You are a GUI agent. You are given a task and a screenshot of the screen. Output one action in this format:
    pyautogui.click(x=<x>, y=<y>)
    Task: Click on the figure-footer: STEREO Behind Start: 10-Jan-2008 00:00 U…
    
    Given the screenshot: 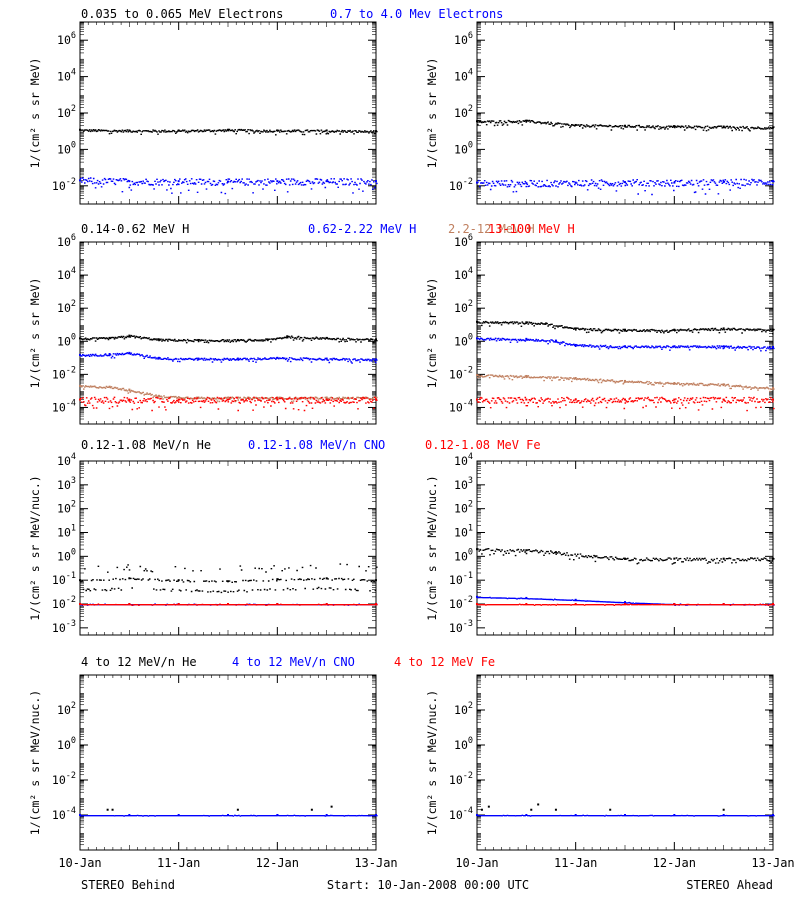 What is the action you would take?
    pyautogui.click(x=427, y=885)
    